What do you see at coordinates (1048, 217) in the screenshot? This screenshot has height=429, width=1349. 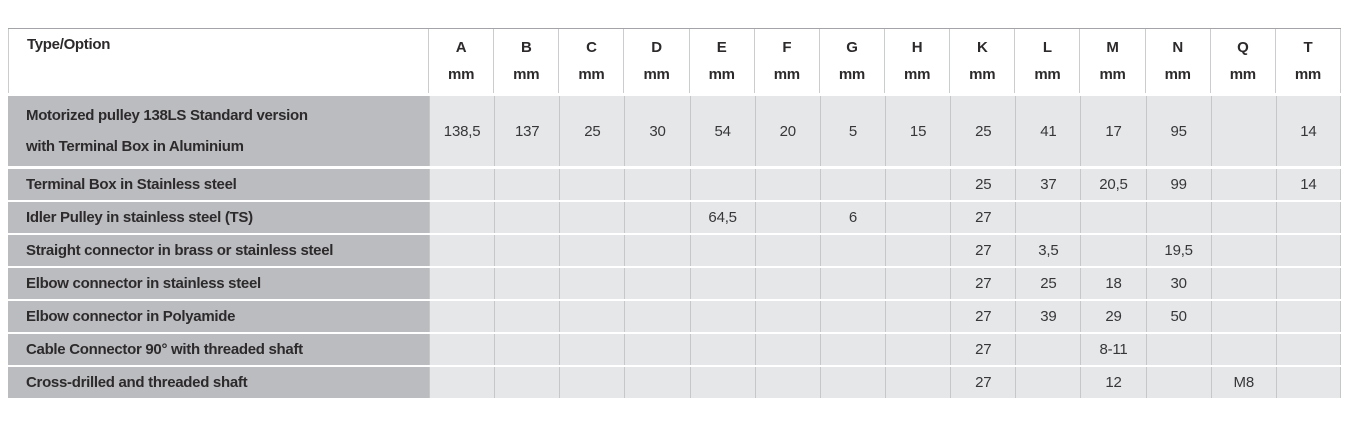 I see `value-cell-l` at bounding box center [1048, 217].